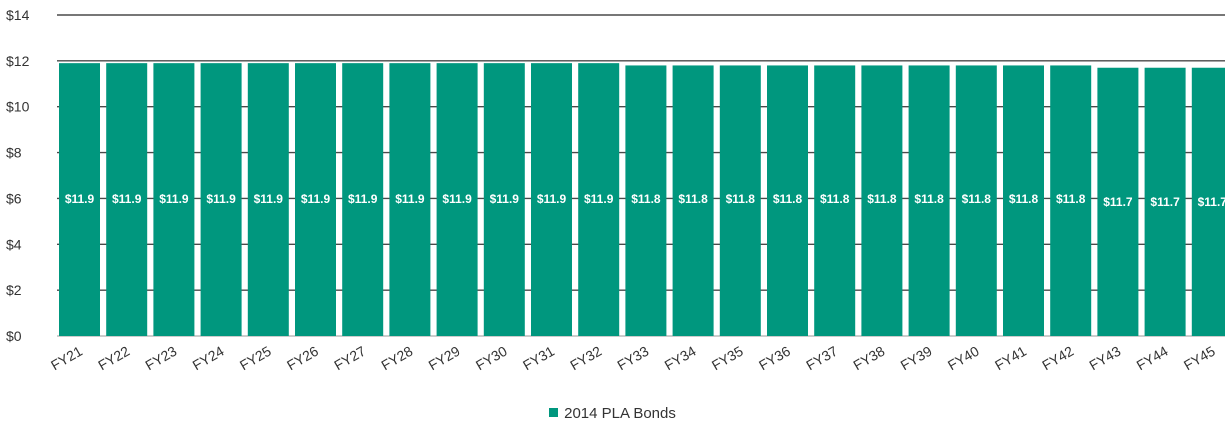 The height and width of the screenshot is (430, 1225). I want to click on y-tick-label: $2, so click(14, 290).